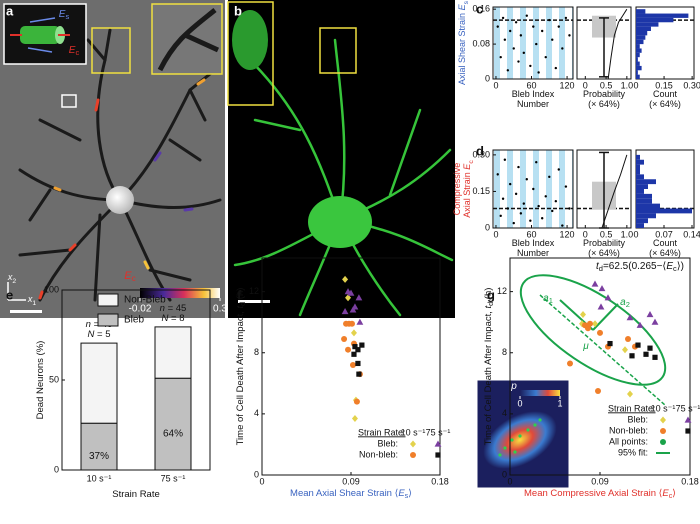  Describe the element at coordinates (628, 430) in the screenshot. I see `legend-row: Non-bleb:` at that location.